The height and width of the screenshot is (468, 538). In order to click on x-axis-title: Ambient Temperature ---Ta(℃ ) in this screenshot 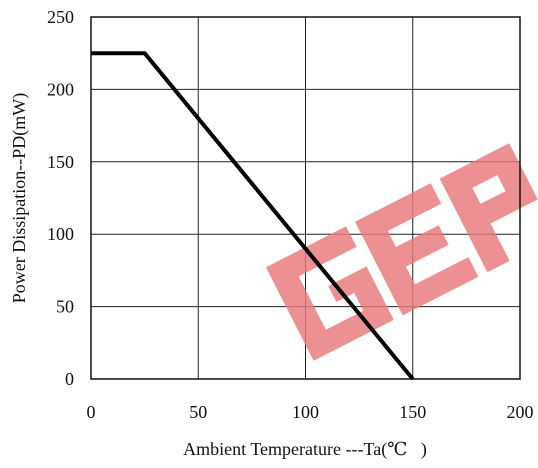, I will do `click(305, 449)`.